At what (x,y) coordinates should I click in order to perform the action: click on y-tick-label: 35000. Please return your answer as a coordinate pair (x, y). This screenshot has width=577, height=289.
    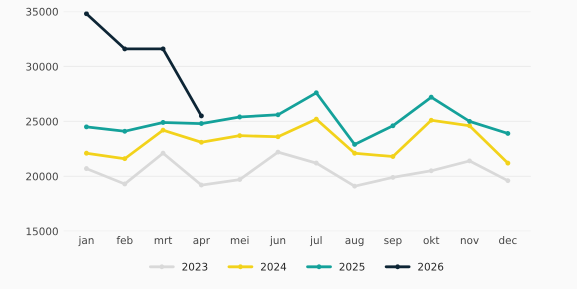
    Looking at the image, I should click on (42, 12).